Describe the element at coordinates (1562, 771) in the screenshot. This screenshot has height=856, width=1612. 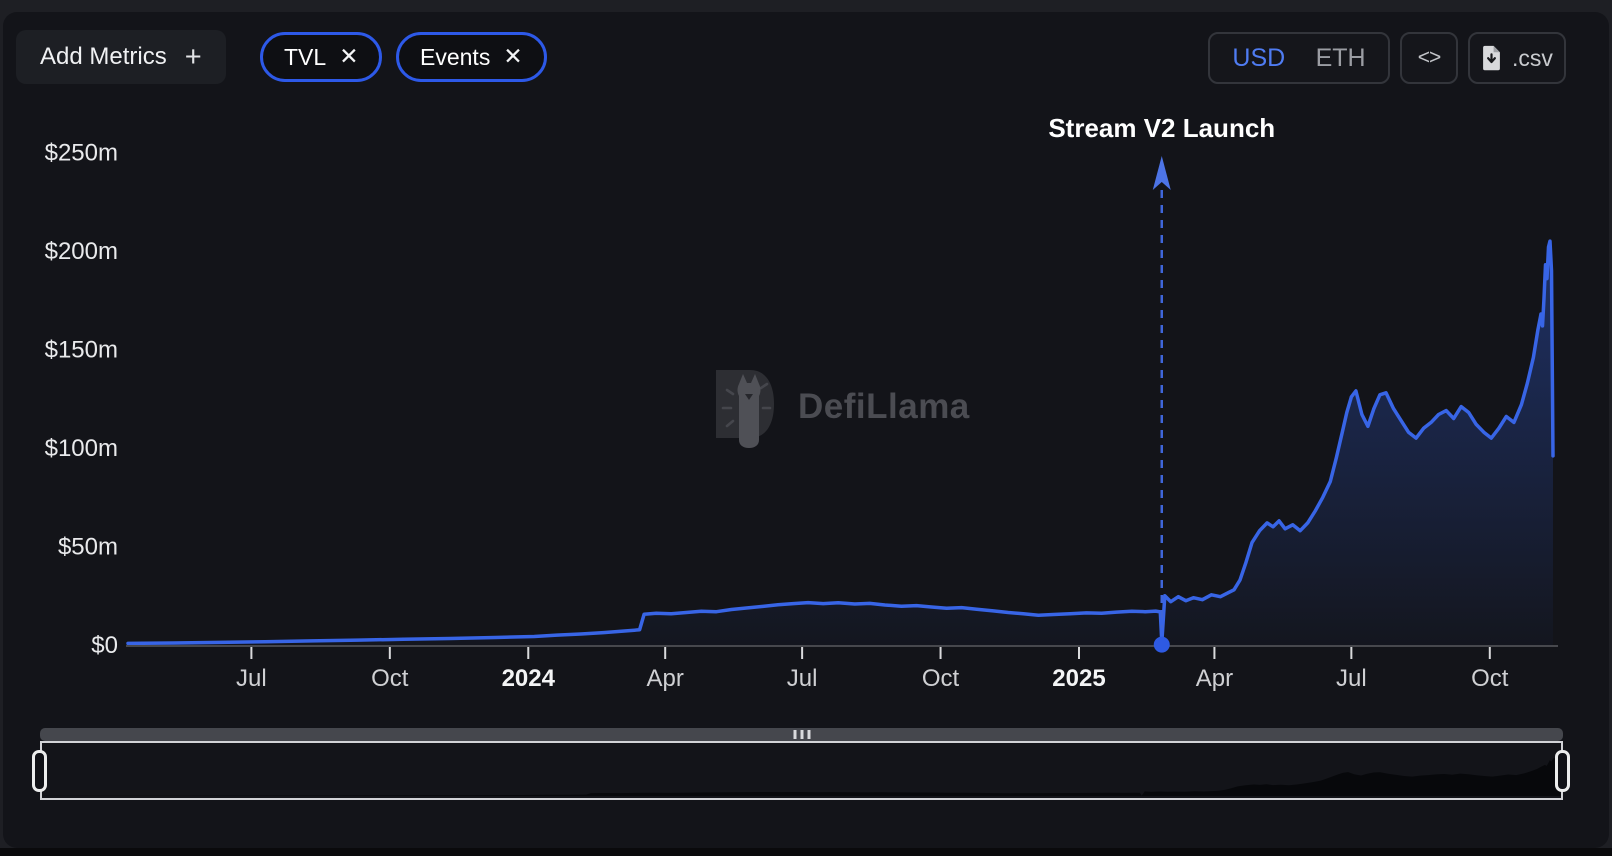
I see `brush-handle-right` at that location.